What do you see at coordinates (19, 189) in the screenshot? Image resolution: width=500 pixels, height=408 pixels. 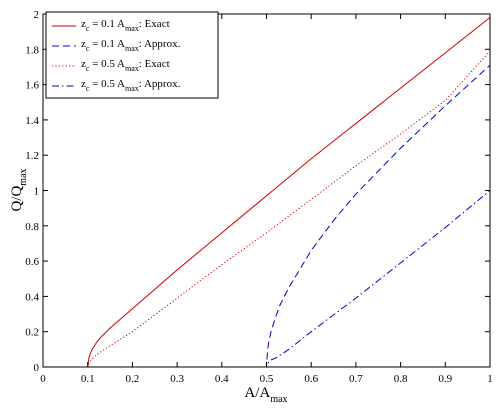 I see `y-axis-label: Q/Qmax` at bounding box center [19, 189].